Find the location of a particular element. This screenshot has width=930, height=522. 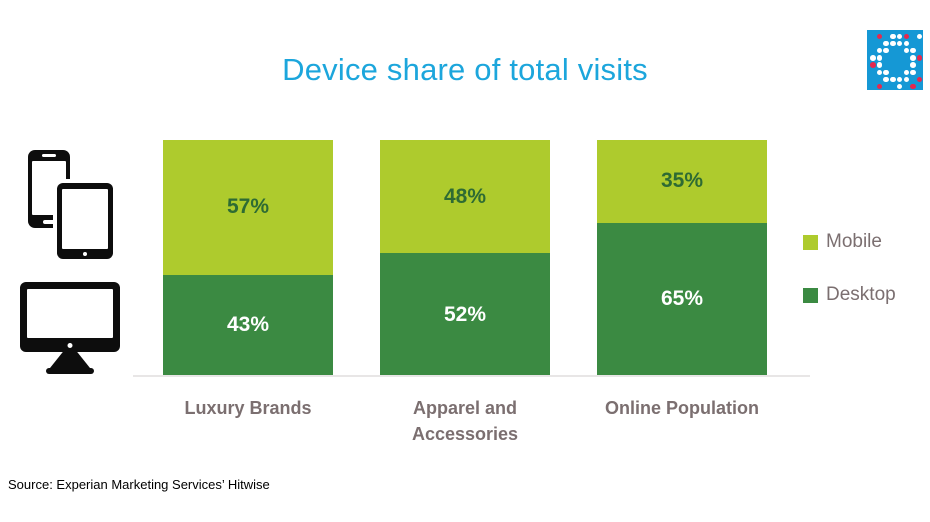

bar-online-population: 35% 65% is located at coordinates (682, 258).